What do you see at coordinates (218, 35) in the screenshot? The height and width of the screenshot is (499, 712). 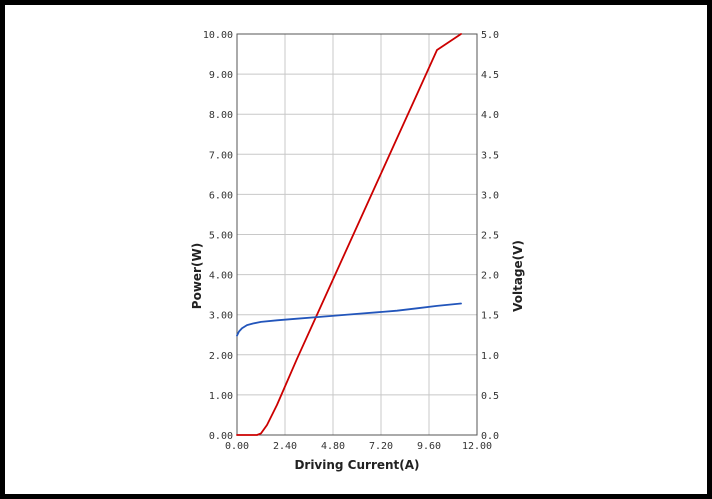 I see `left-y-tick-label: 10.00` at bounding box center [218, 35].